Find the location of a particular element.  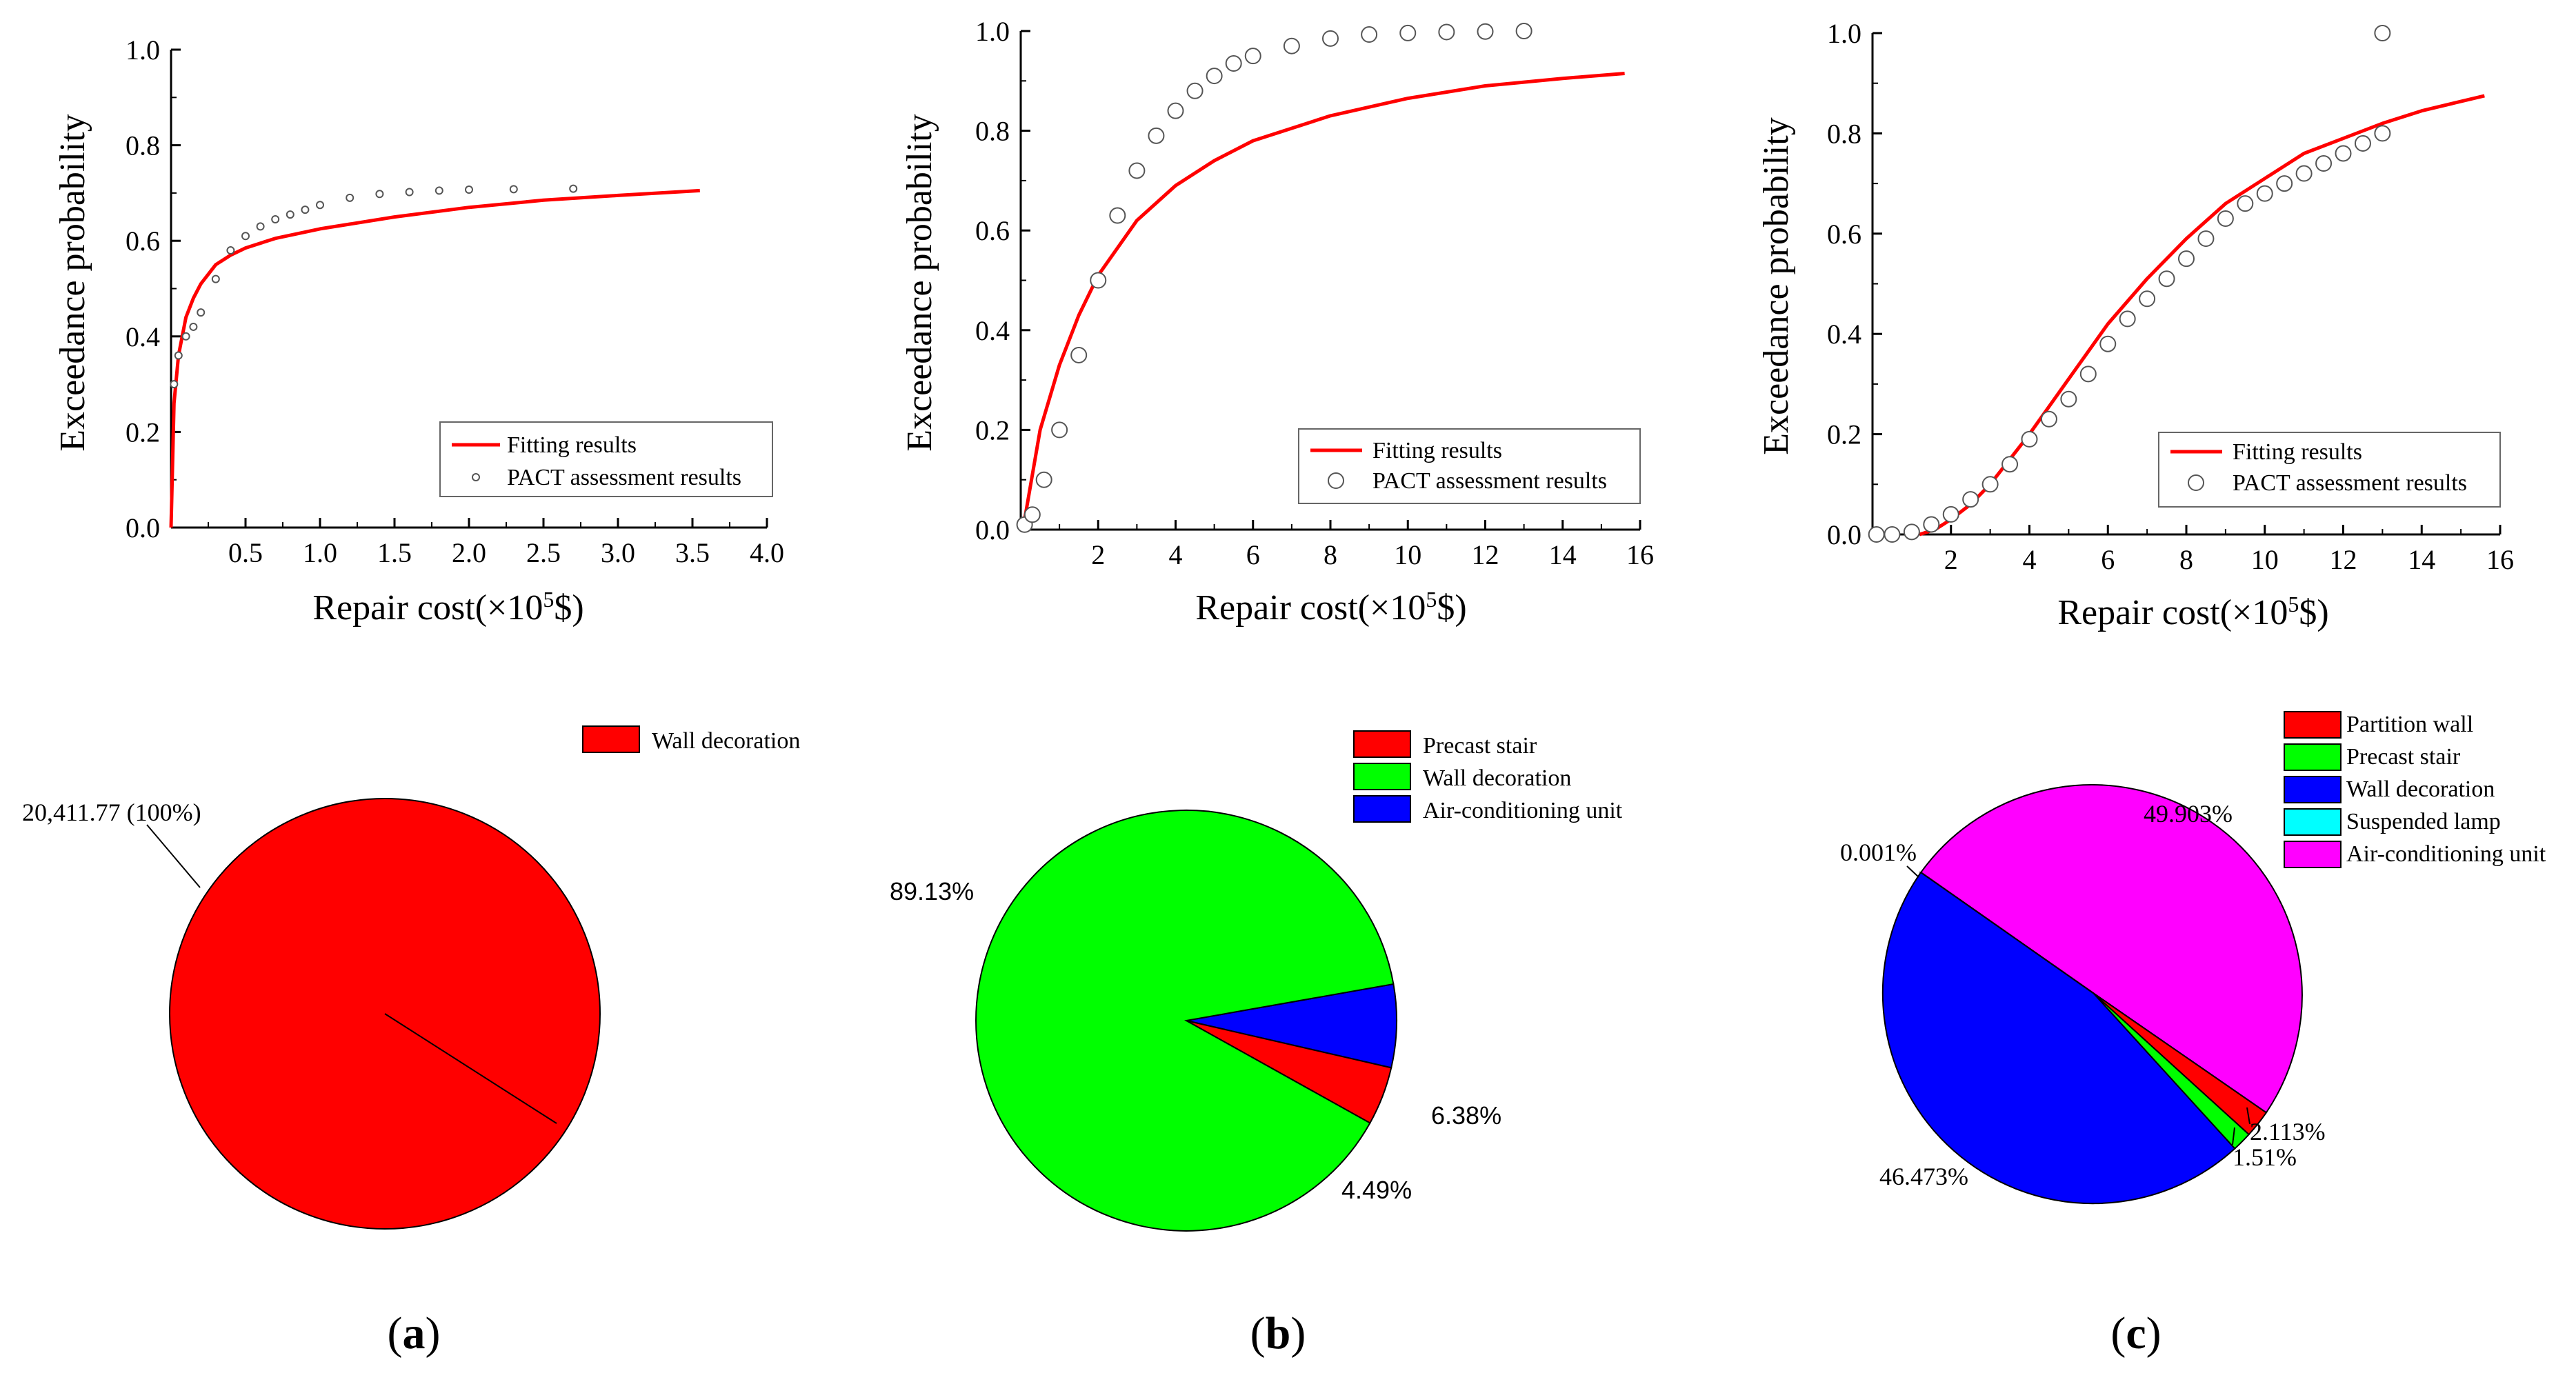

panel-a-legend-fit-label: Fitting results is located at coordinates (572, 445).